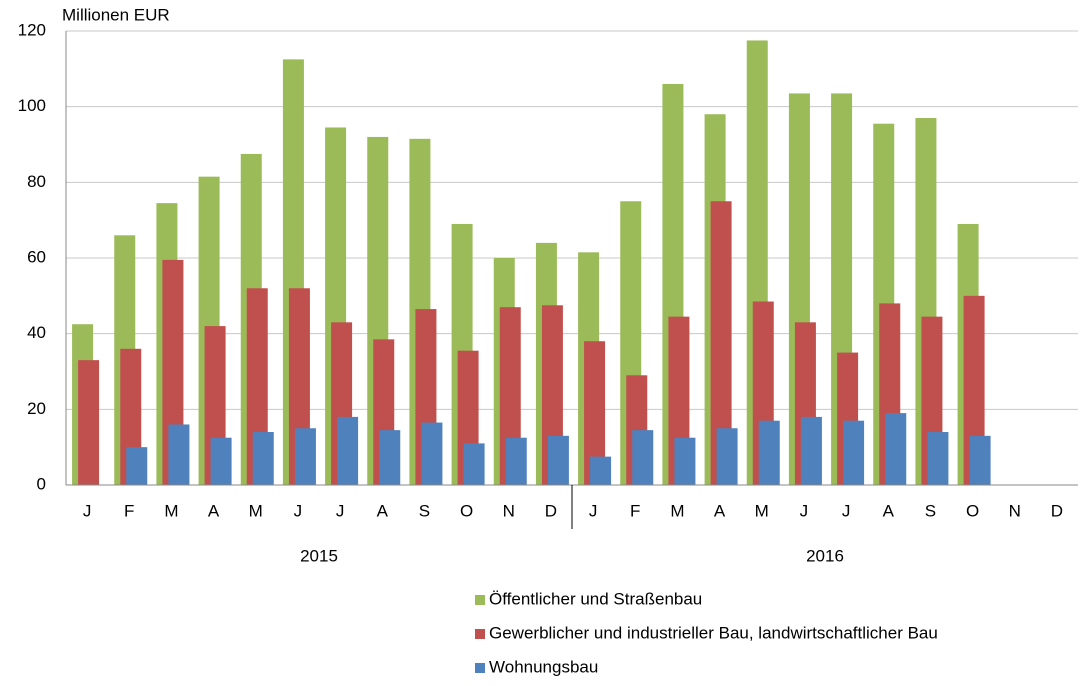  I want to click on y-tick-label: 0, so click(41, 483).